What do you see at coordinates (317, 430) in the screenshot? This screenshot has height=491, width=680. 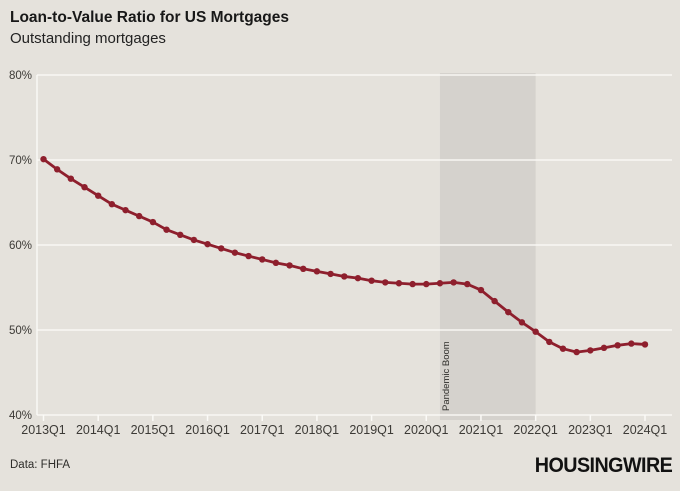 I see `x-axis-tick-label: 2018Q1` at bounding box center [317, 430].